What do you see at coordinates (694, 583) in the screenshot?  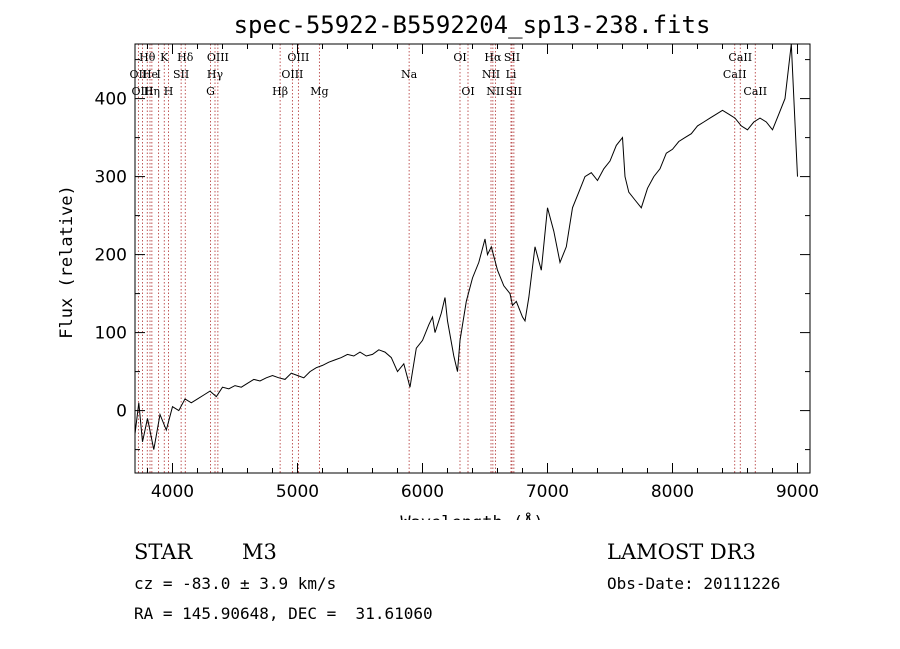 I see `observation-date: Obs-Date: 20111226` at bounding box center [694, 583].